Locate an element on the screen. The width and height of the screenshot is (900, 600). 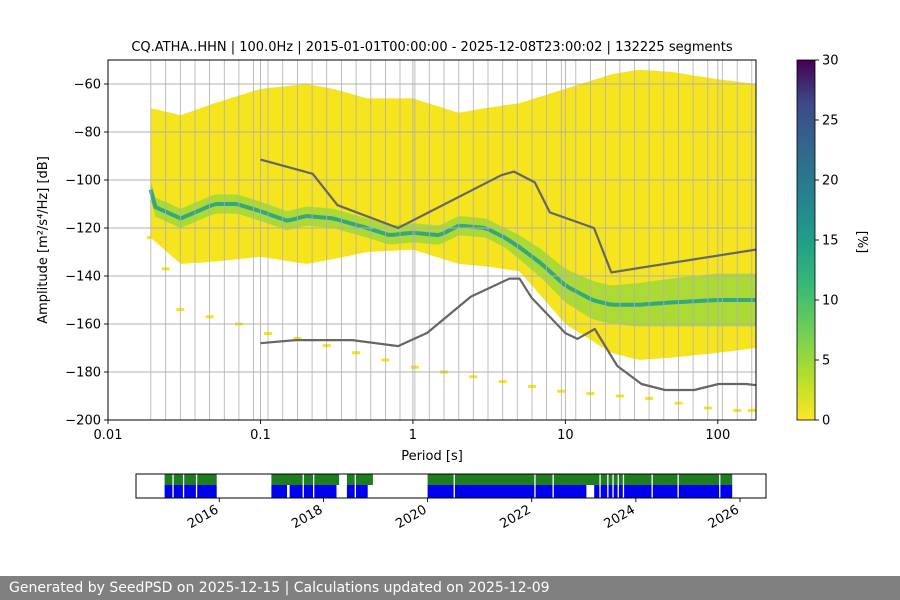
timeline-frame is located at coordinates (451, 486).